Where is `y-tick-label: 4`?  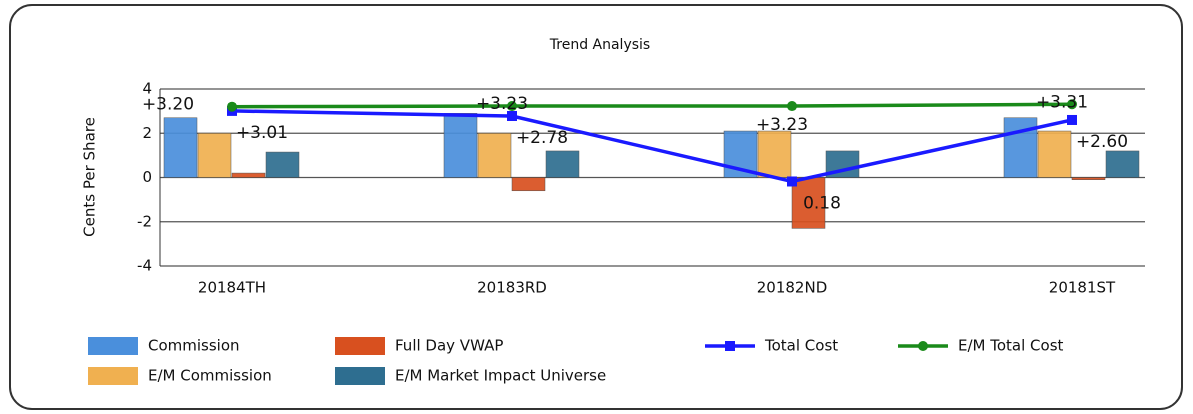
y-tick-label: 4 is located at coordinates (147, 89).